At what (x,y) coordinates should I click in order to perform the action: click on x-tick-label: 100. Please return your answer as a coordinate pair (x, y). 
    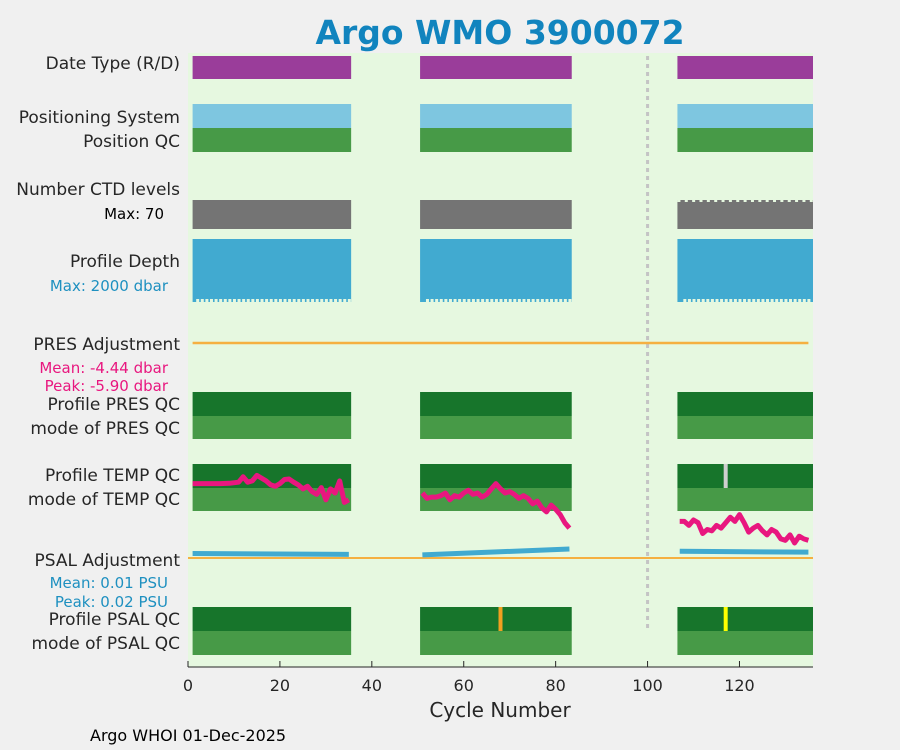
    Looking at the image, I should click on (647, 685).